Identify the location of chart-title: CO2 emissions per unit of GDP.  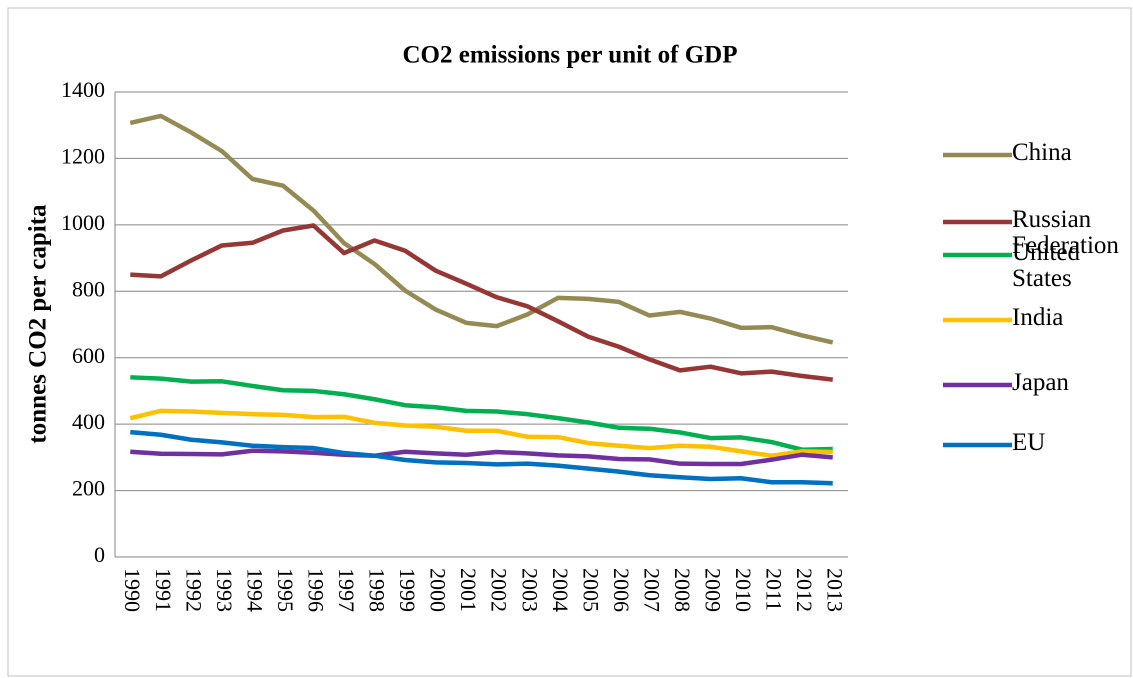
(570, 55).